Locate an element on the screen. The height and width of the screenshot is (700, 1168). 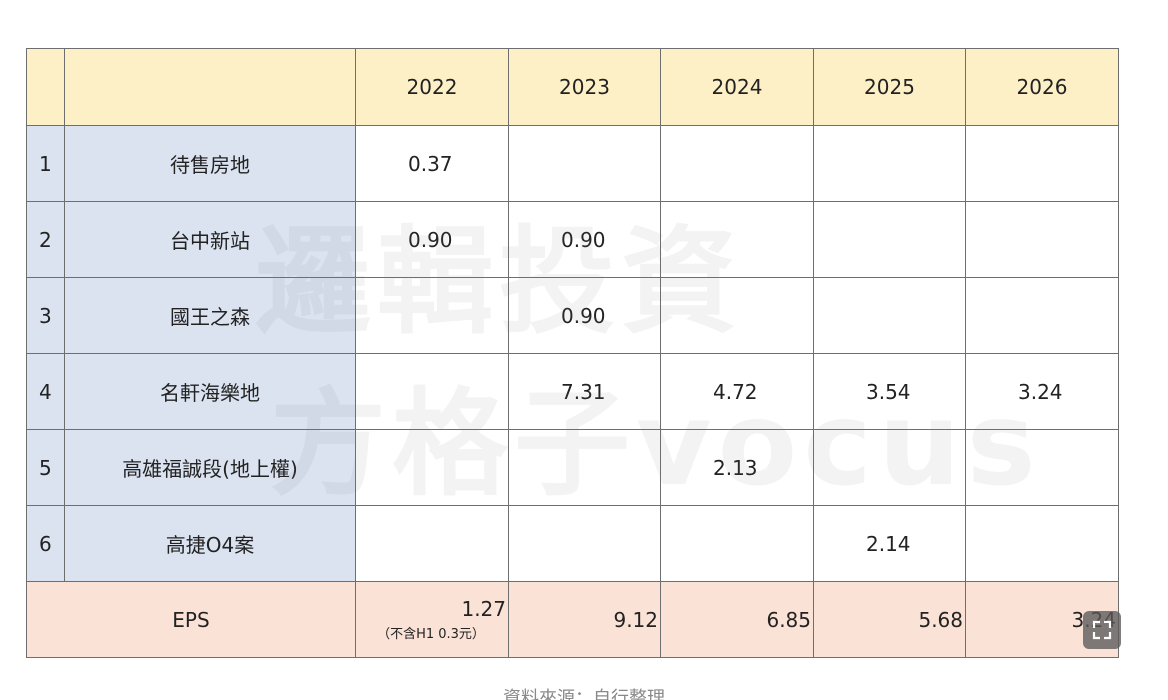
header-year-2025: 2025 is located at coordinates (889, 87).